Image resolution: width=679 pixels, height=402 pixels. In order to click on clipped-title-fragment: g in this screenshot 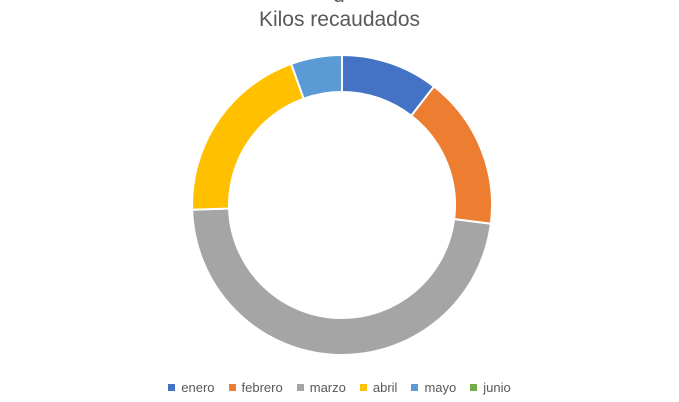, I will do `click(339, 1)`.